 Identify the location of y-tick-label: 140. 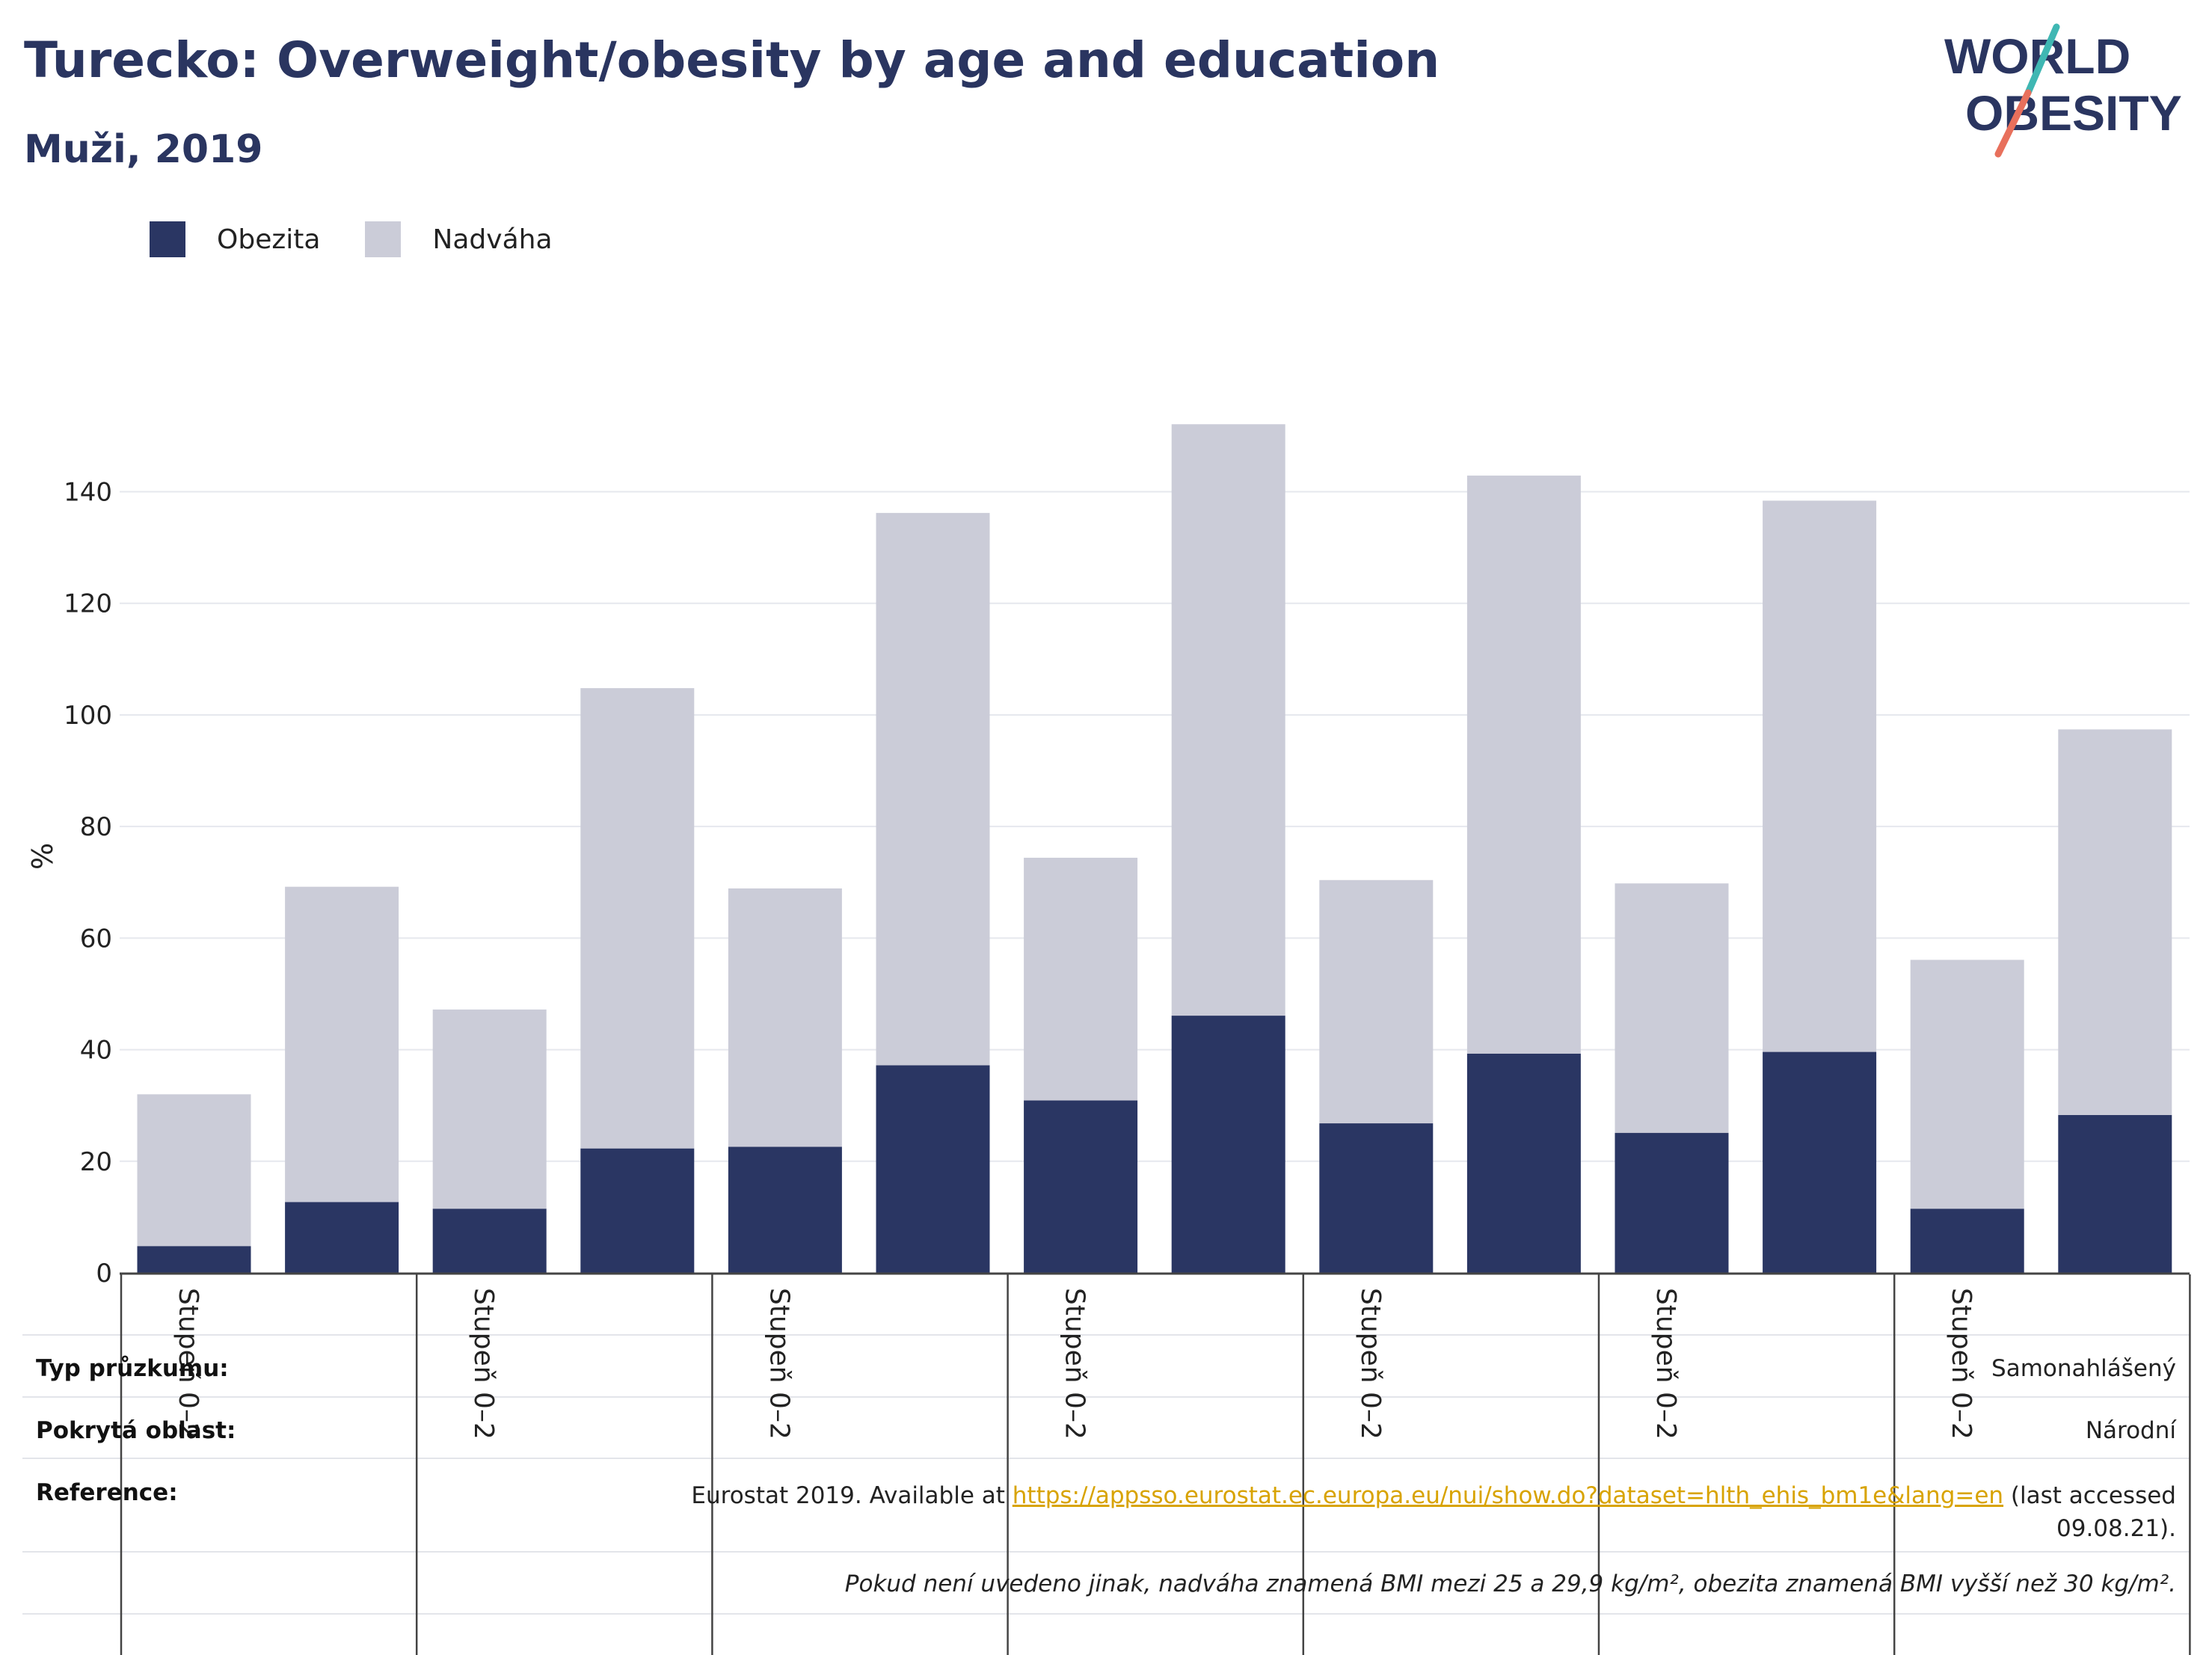
(88, 493).